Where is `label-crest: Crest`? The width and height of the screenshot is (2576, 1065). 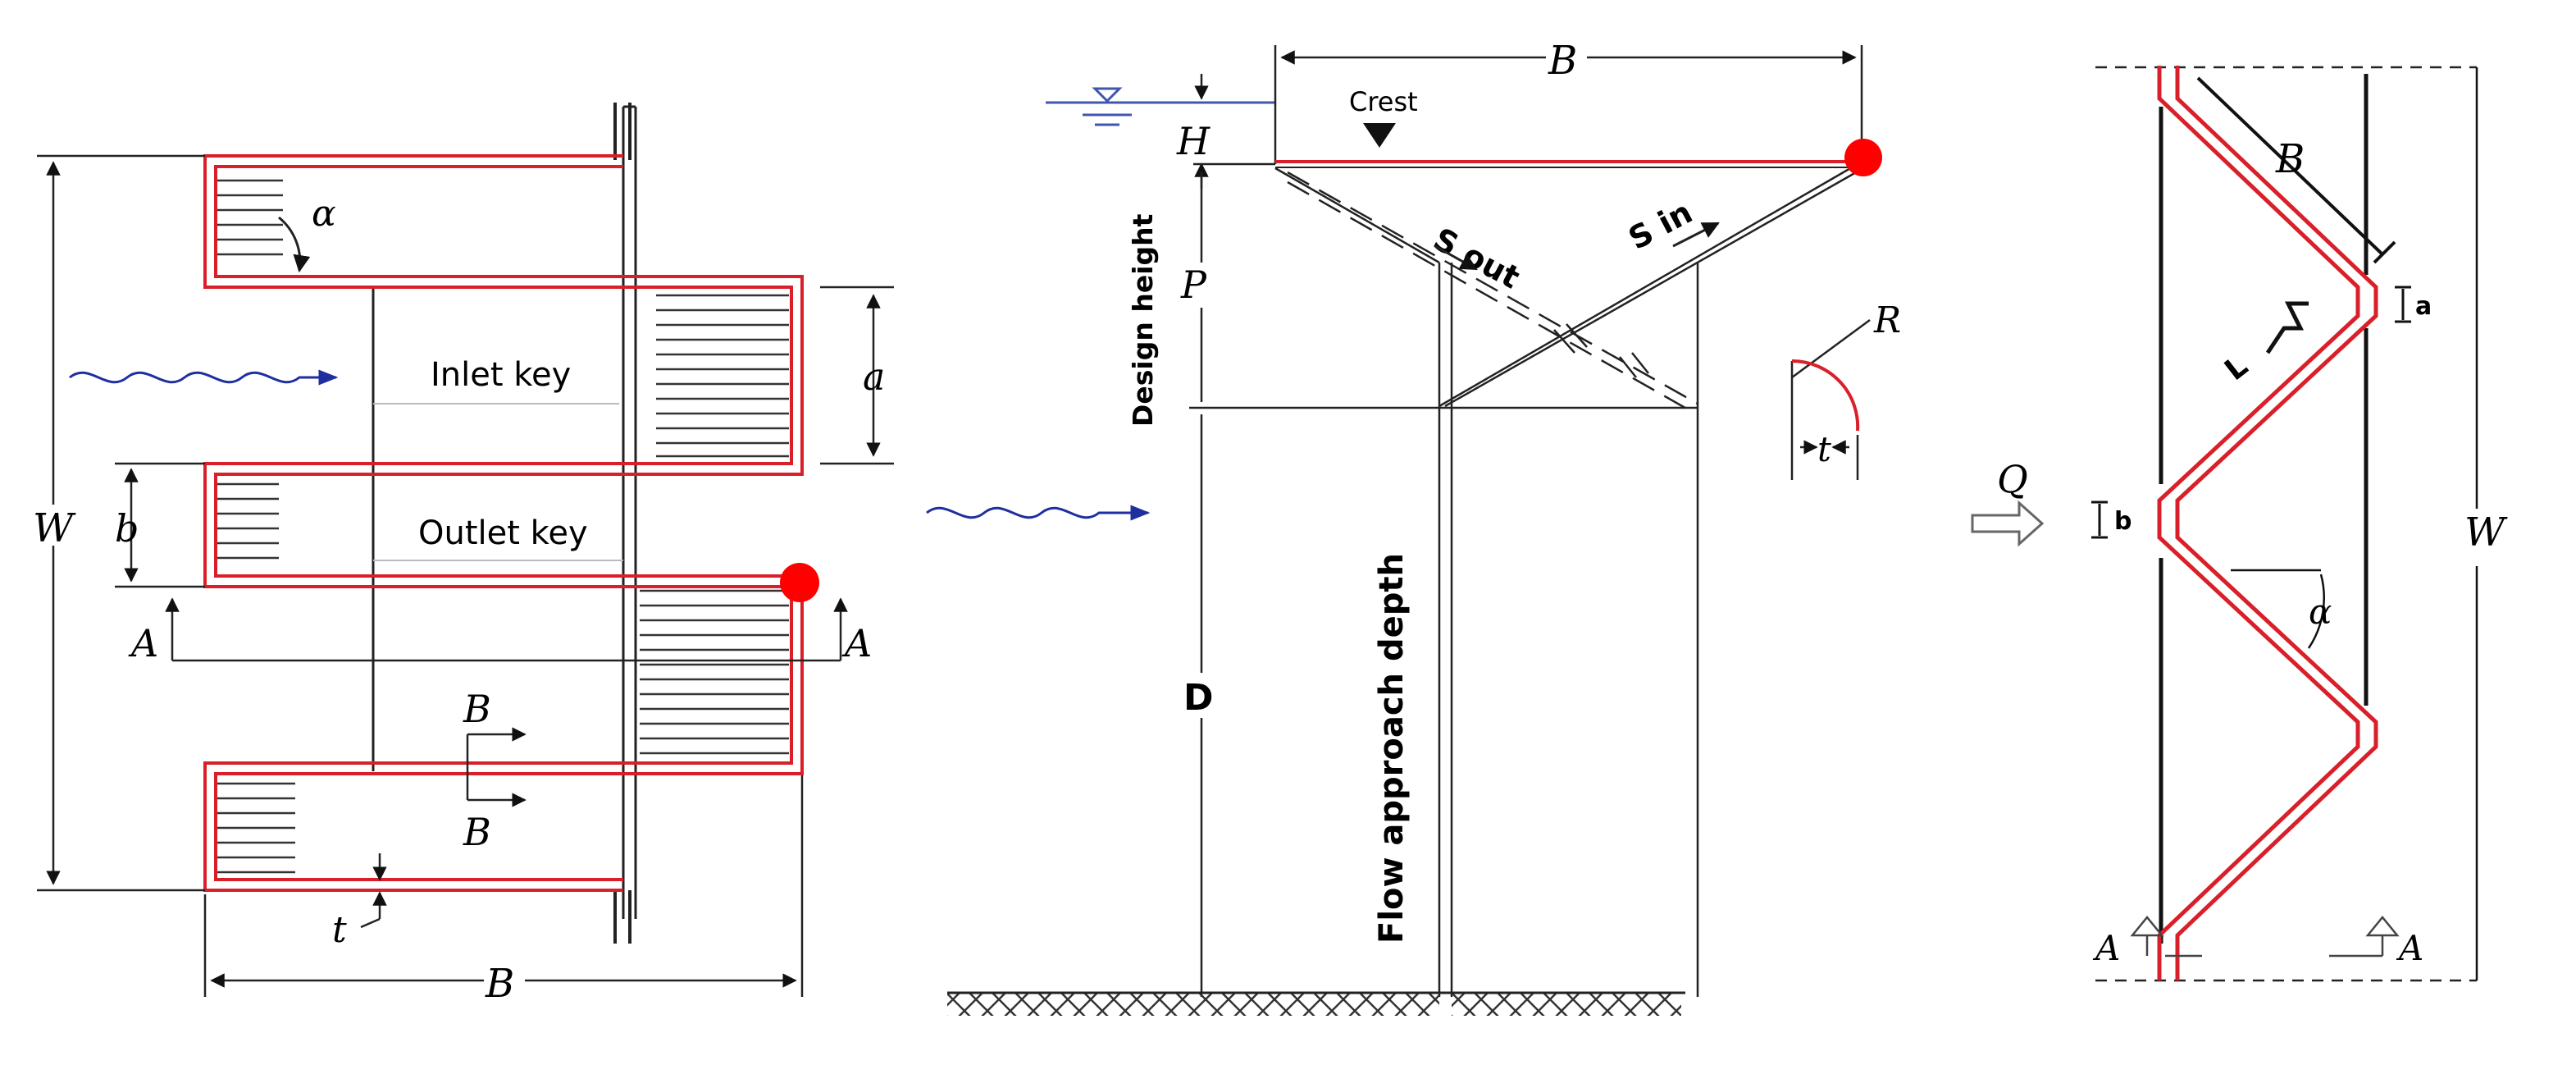
label-crest: Crest is located at coordinates (1383, 101).